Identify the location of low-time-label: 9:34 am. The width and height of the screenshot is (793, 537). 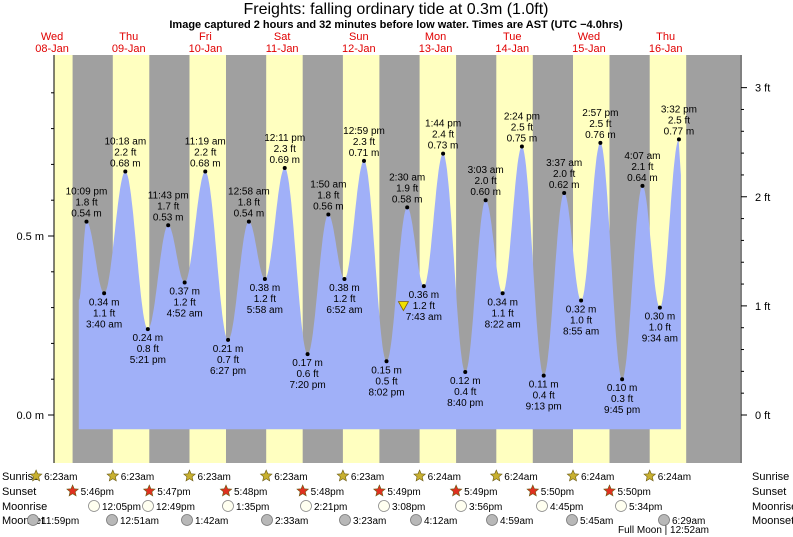
(660, 339).